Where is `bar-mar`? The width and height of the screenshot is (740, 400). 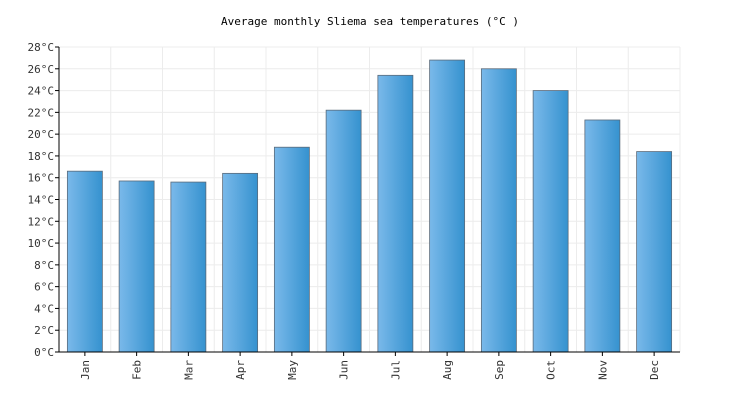 bar-mar is located at coordinates (188, 267).